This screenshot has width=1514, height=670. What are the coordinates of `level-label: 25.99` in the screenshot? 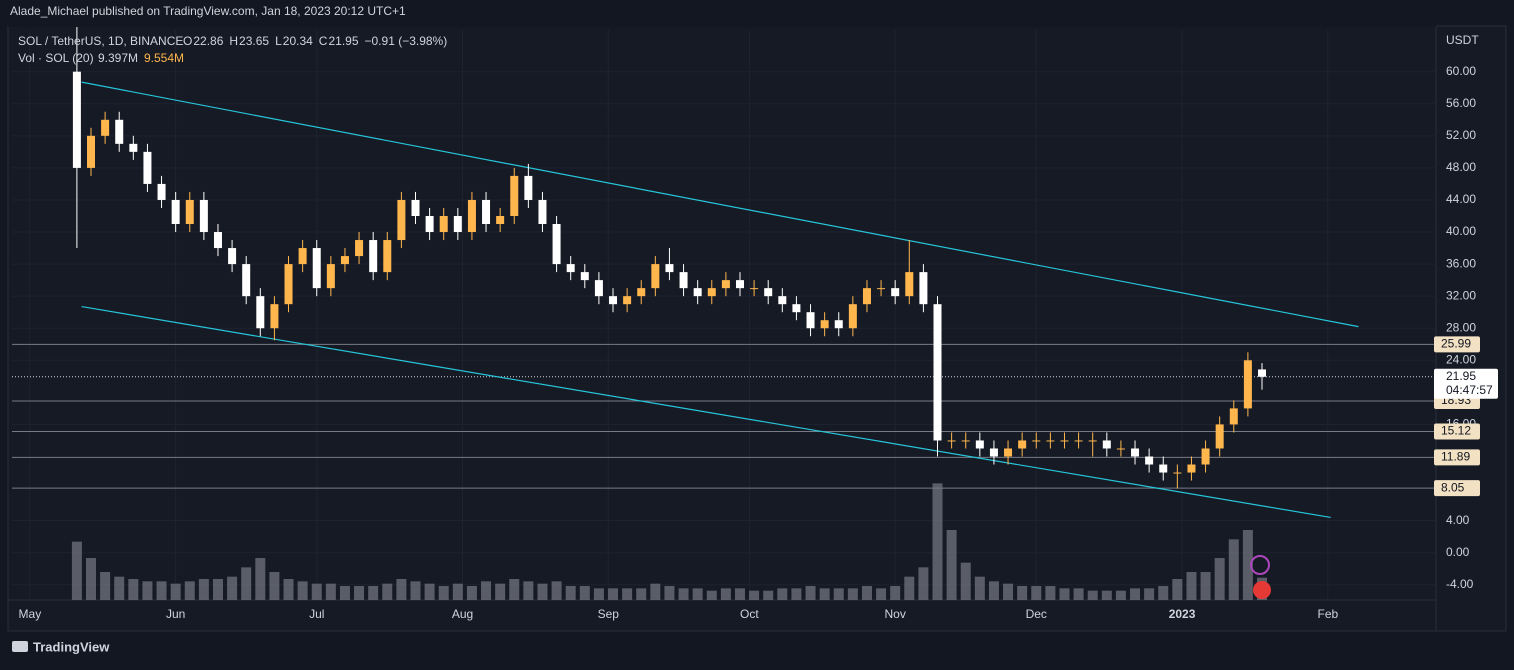 It's located at (1456, 344).